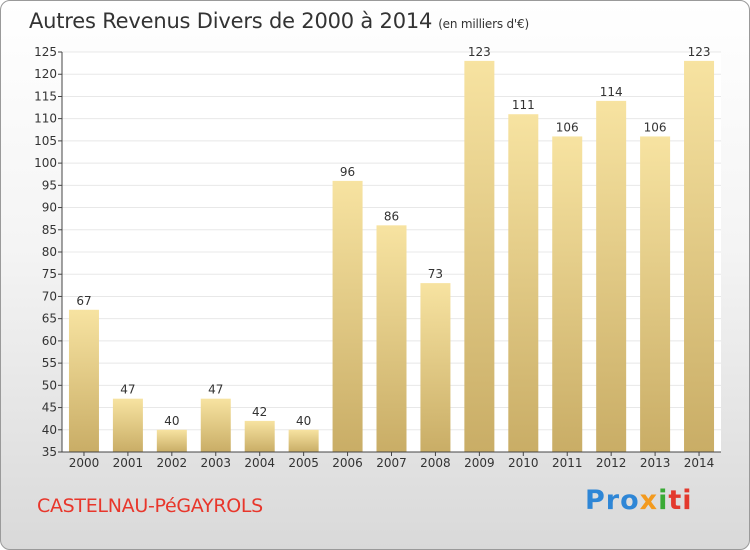 Image resolution: width=750 pixels, height=550 pixels. What do you see at coordinates (49, 230) in the screenshot?
I see `y-tick-label: 85` at bounding box center [49, 230].